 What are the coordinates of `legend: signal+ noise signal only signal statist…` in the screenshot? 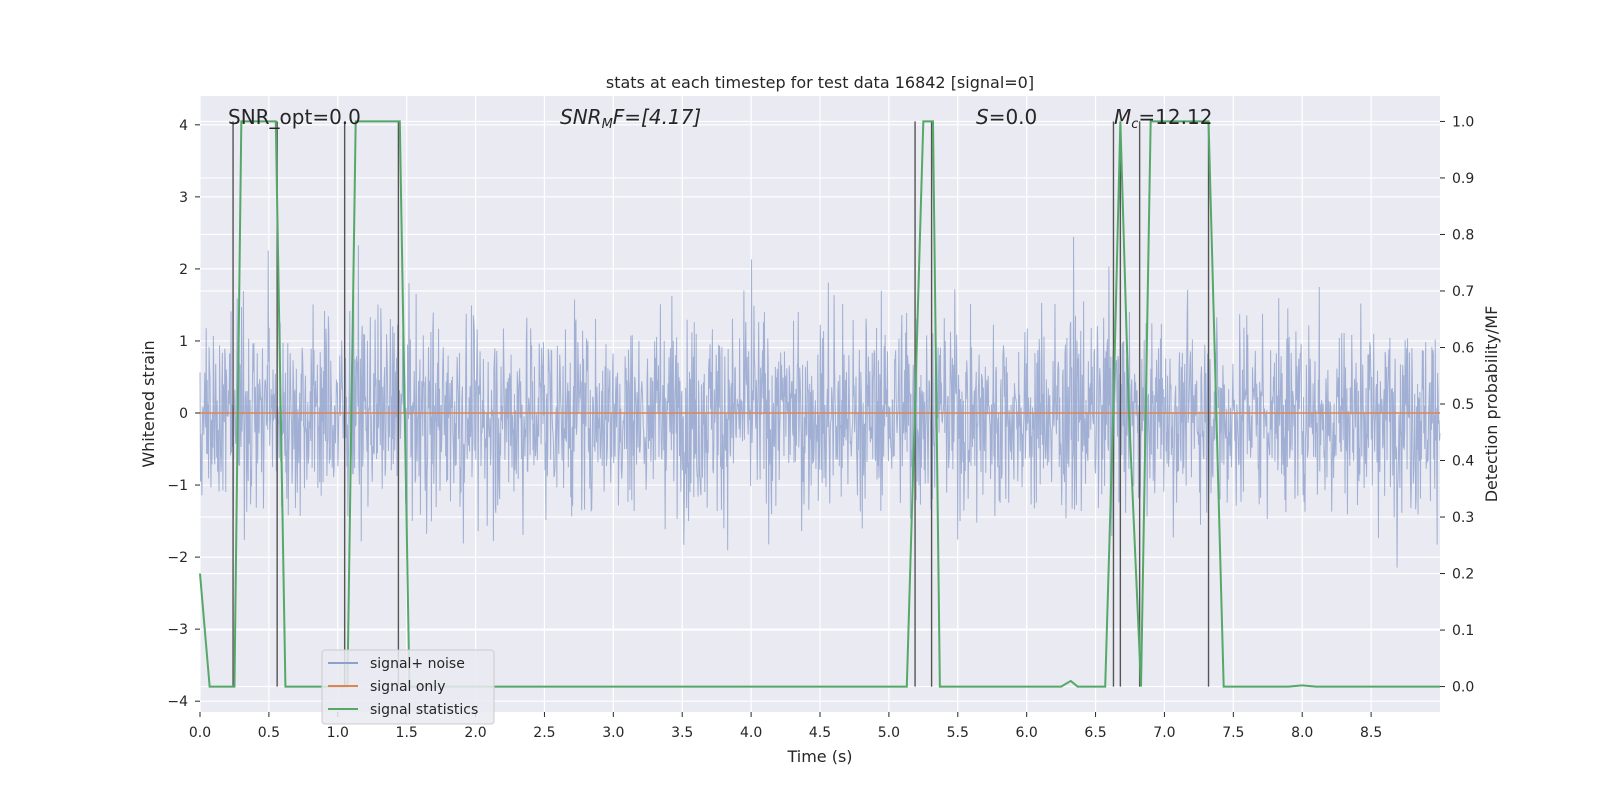 It's located at (408, 687).